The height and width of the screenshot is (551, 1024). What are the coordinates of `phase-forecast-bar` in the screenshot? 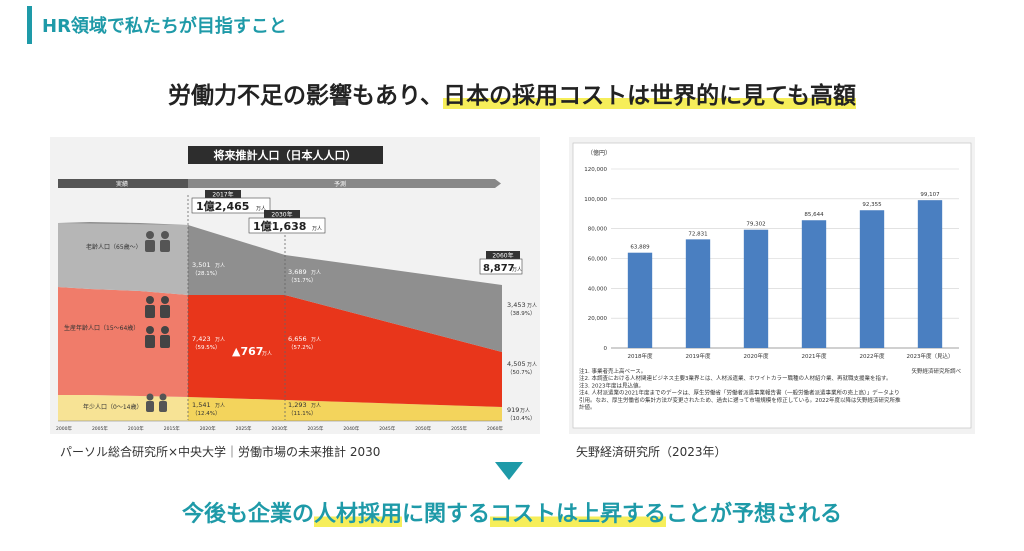 It's located at (344, 183).